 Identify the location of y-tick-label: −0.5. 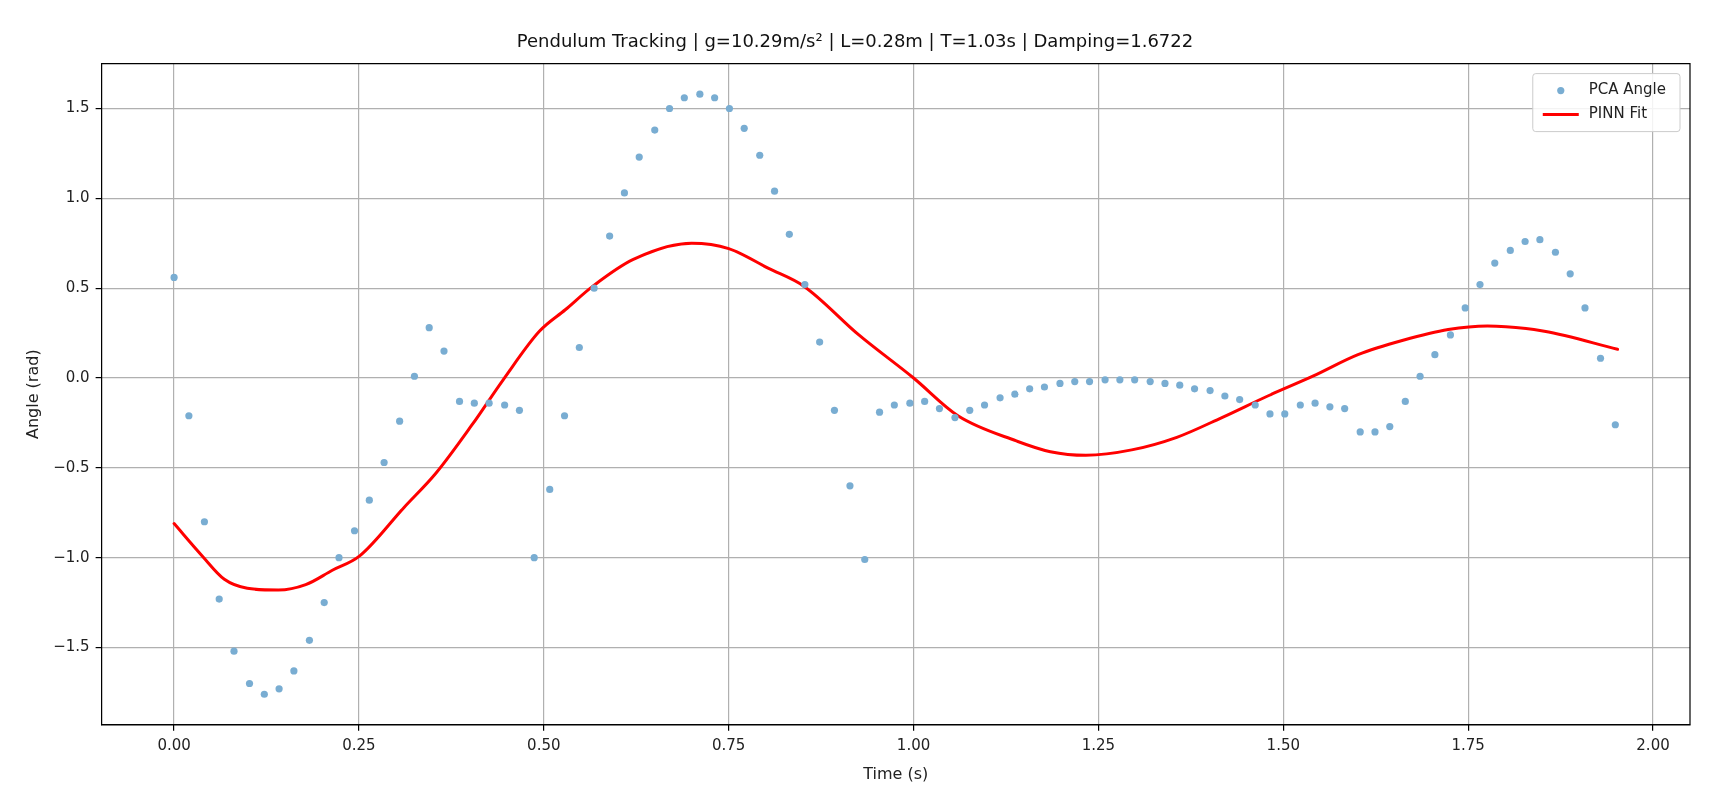
(71, 466).